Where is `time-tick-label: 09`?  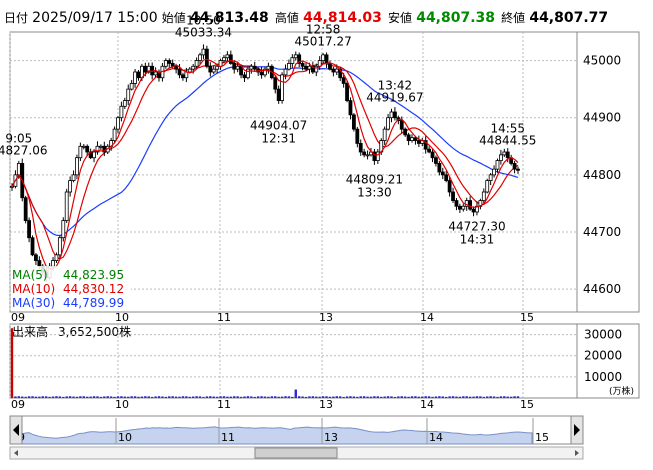 time-tick-label: 09 is located at coordinates (18, 317).